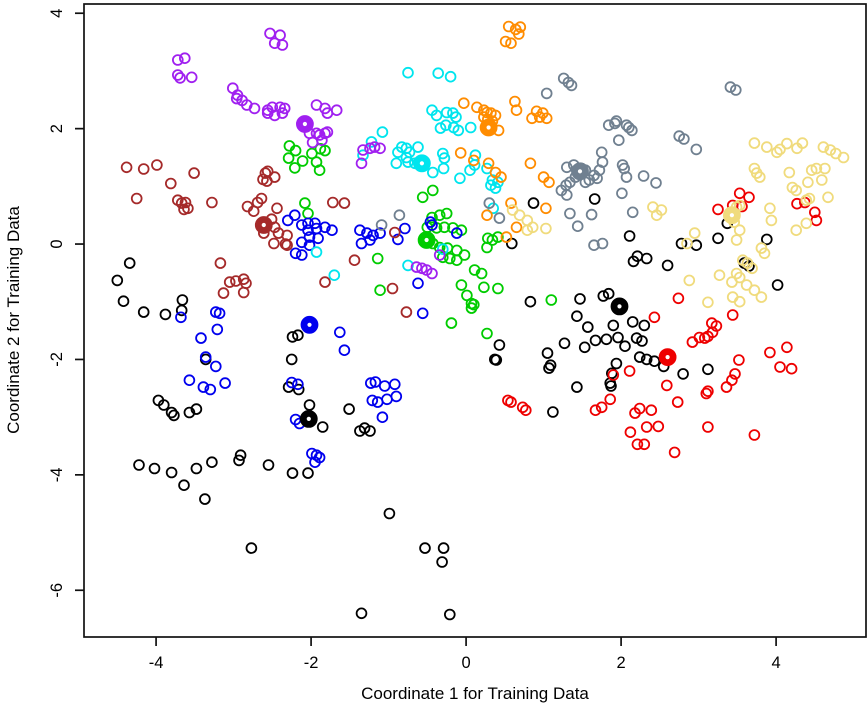  Describe the element at coordinates (488, 127) in the screenshot. I see `cluster-center-pinhole-orange` at that location.